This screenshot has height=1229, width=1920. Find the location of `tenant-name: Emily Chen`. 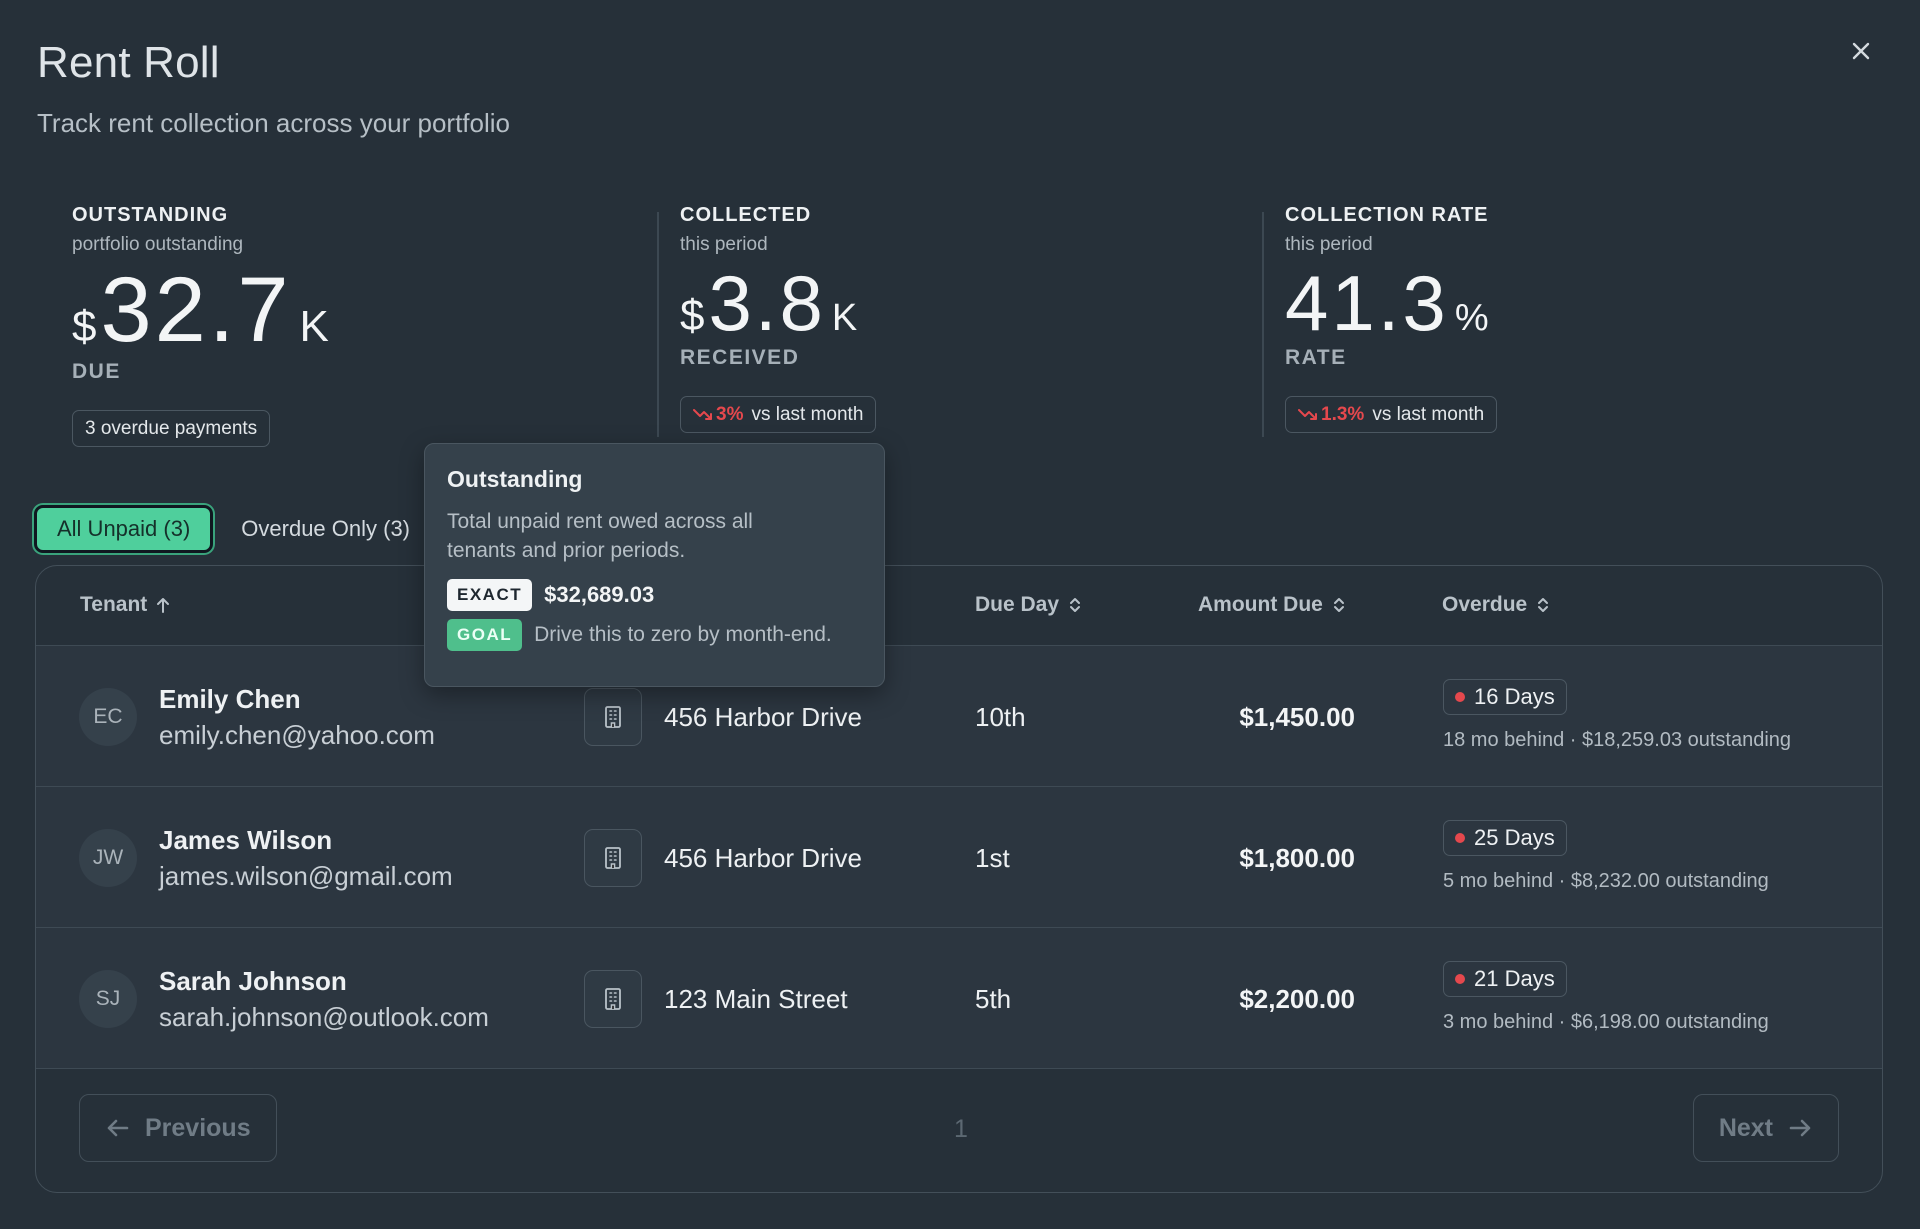

tenant-name: Emily Chen is located at coordinates (230, 699).